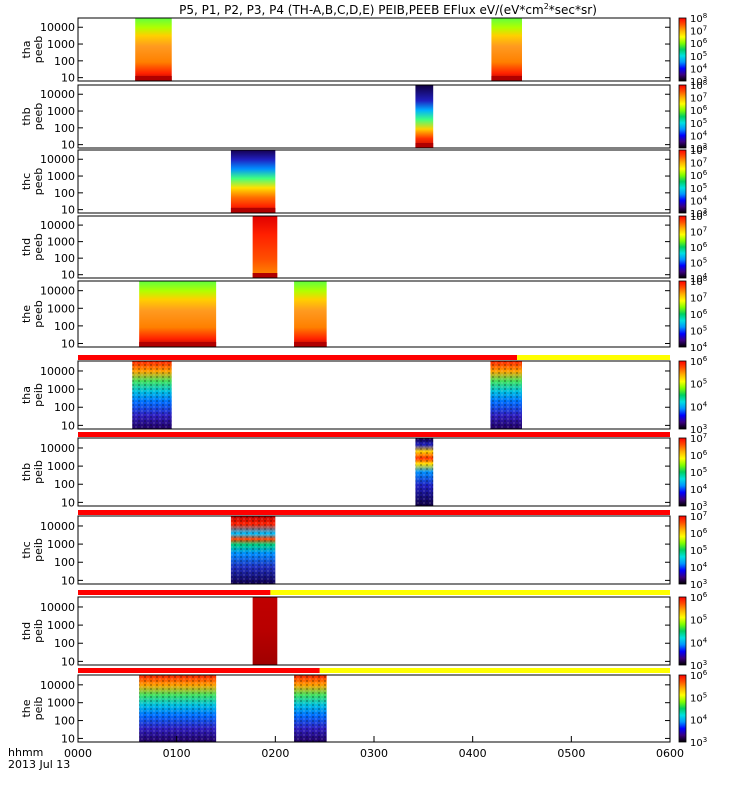  I want to click on panel-the-peib: 10 100 1000 10000 the peib 10³ 10⁴ 10⁵ 10⁶, so click(364, 709).